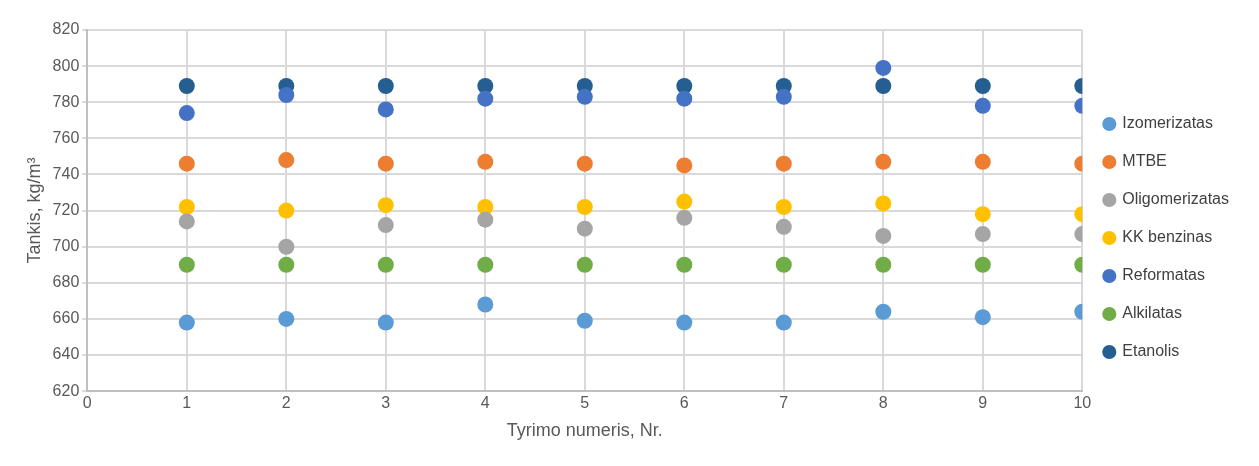 The height and width of the screenshot is (466, 1259). I want to click on y-tick-label: 720, so click(66, 210).